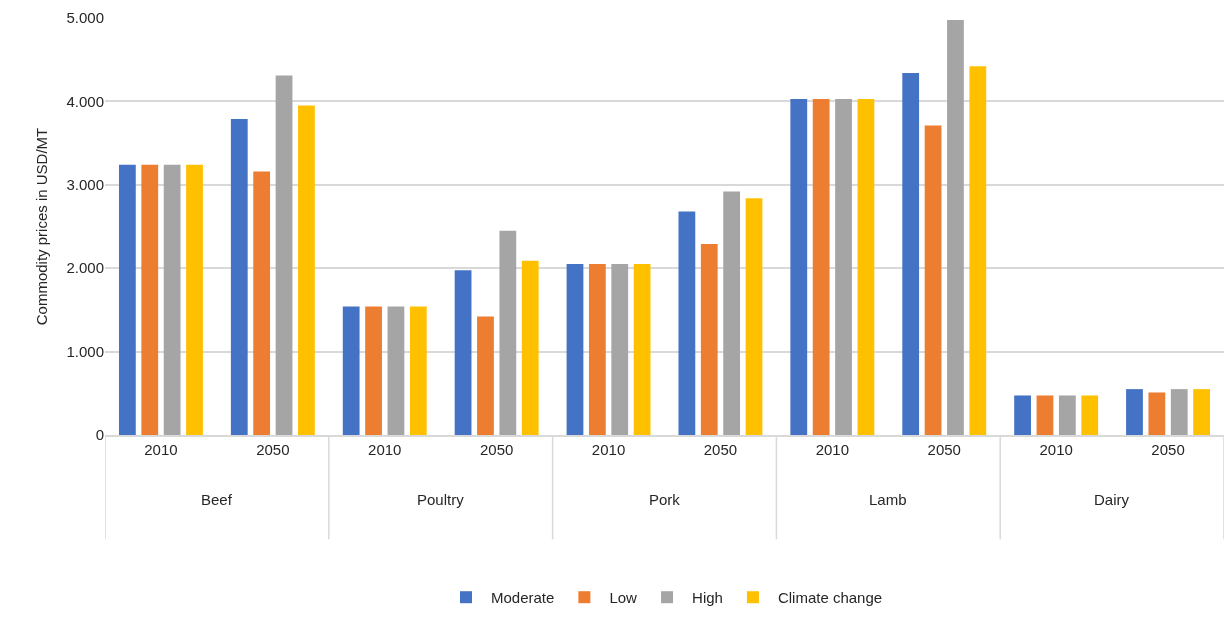 This screenshot has width=1229, height=619. Describe the element at coordinates (85, 268) in the screenshot. I see `y-tick-label: 2.000` at that location.